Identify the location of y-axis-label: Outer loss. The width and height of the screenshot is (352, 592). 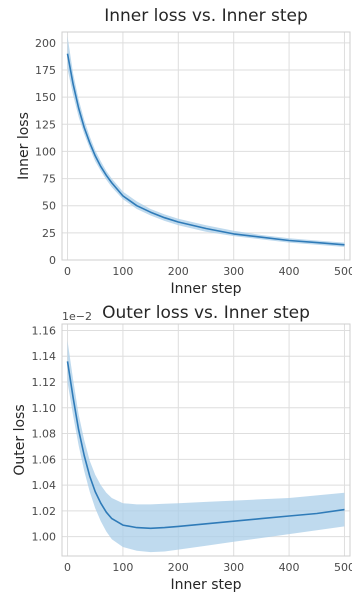
(20, 439).